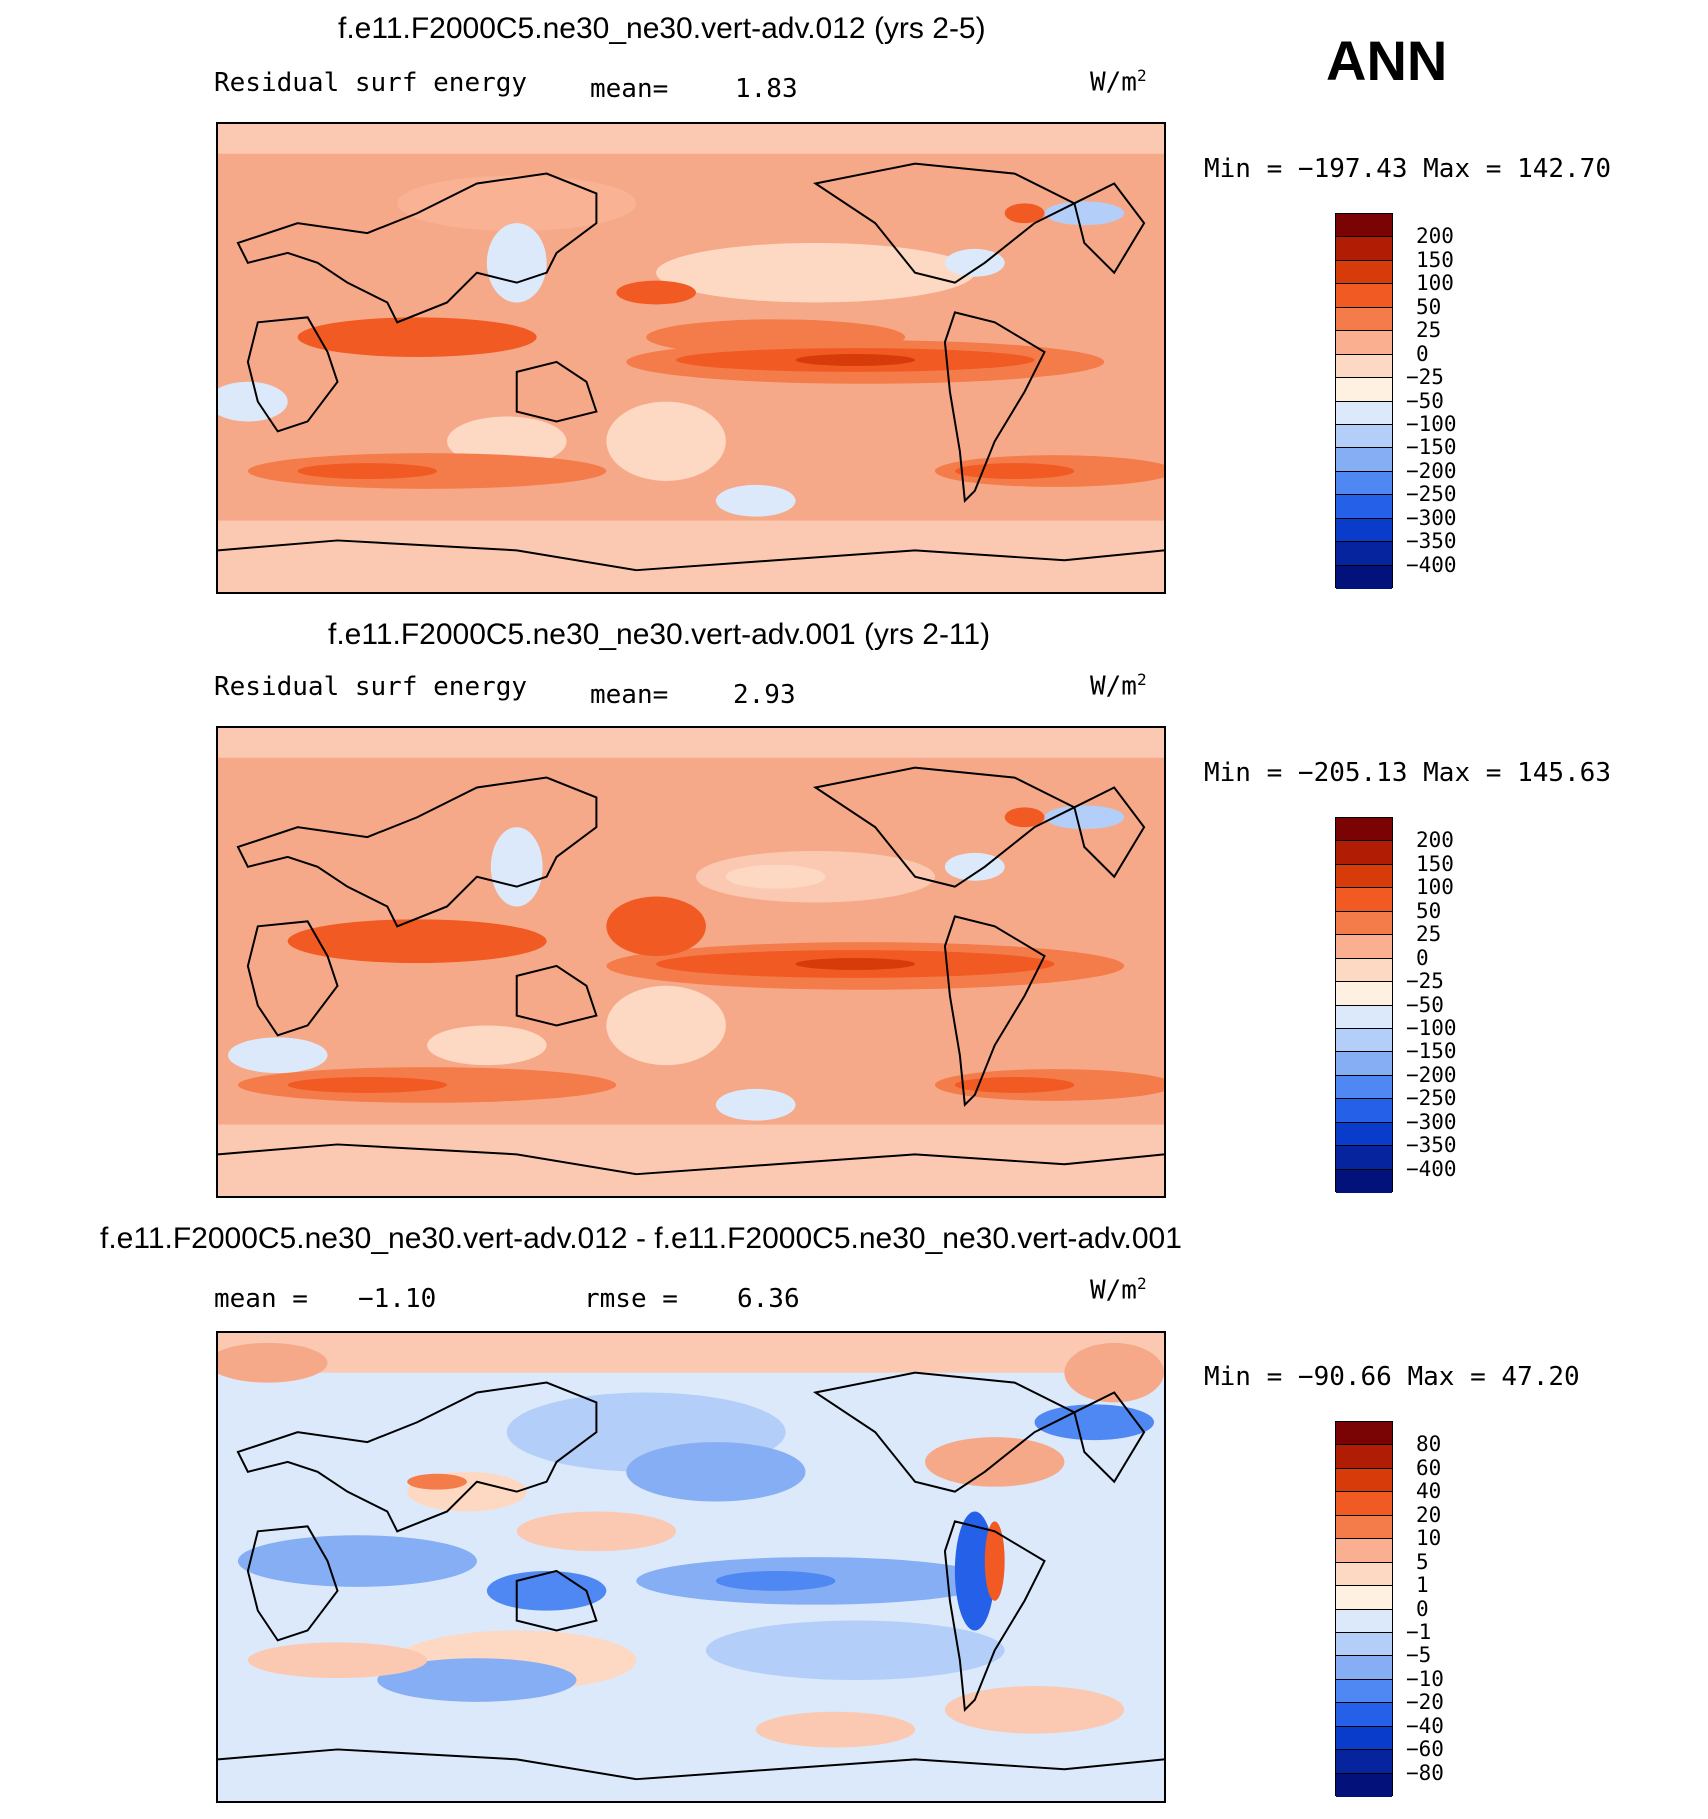 This screenshot has width=1708, height=1819. I want to click on colorbar-tick-label: −60, so click(1425, 1749).